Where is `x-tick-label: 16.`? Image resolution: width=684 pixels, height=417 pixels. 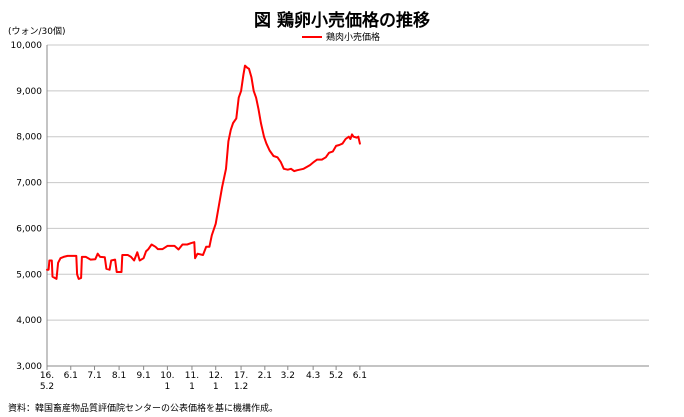
x-tick-label: 16. is located at coordinates (47, 376).